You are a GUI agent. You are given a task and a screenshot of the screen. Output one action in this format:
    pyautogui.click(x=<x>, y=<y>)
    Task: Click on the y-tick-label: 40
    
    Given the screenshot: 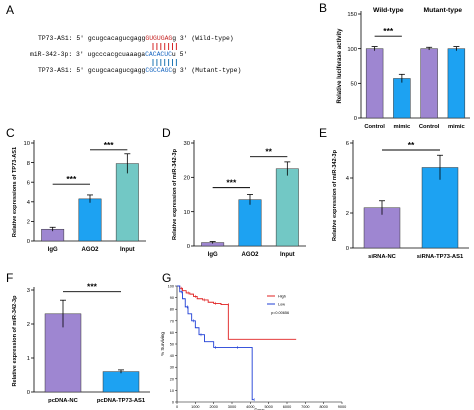 What is the action you would take?
    pyautogui.click(x=172, y=356)
    